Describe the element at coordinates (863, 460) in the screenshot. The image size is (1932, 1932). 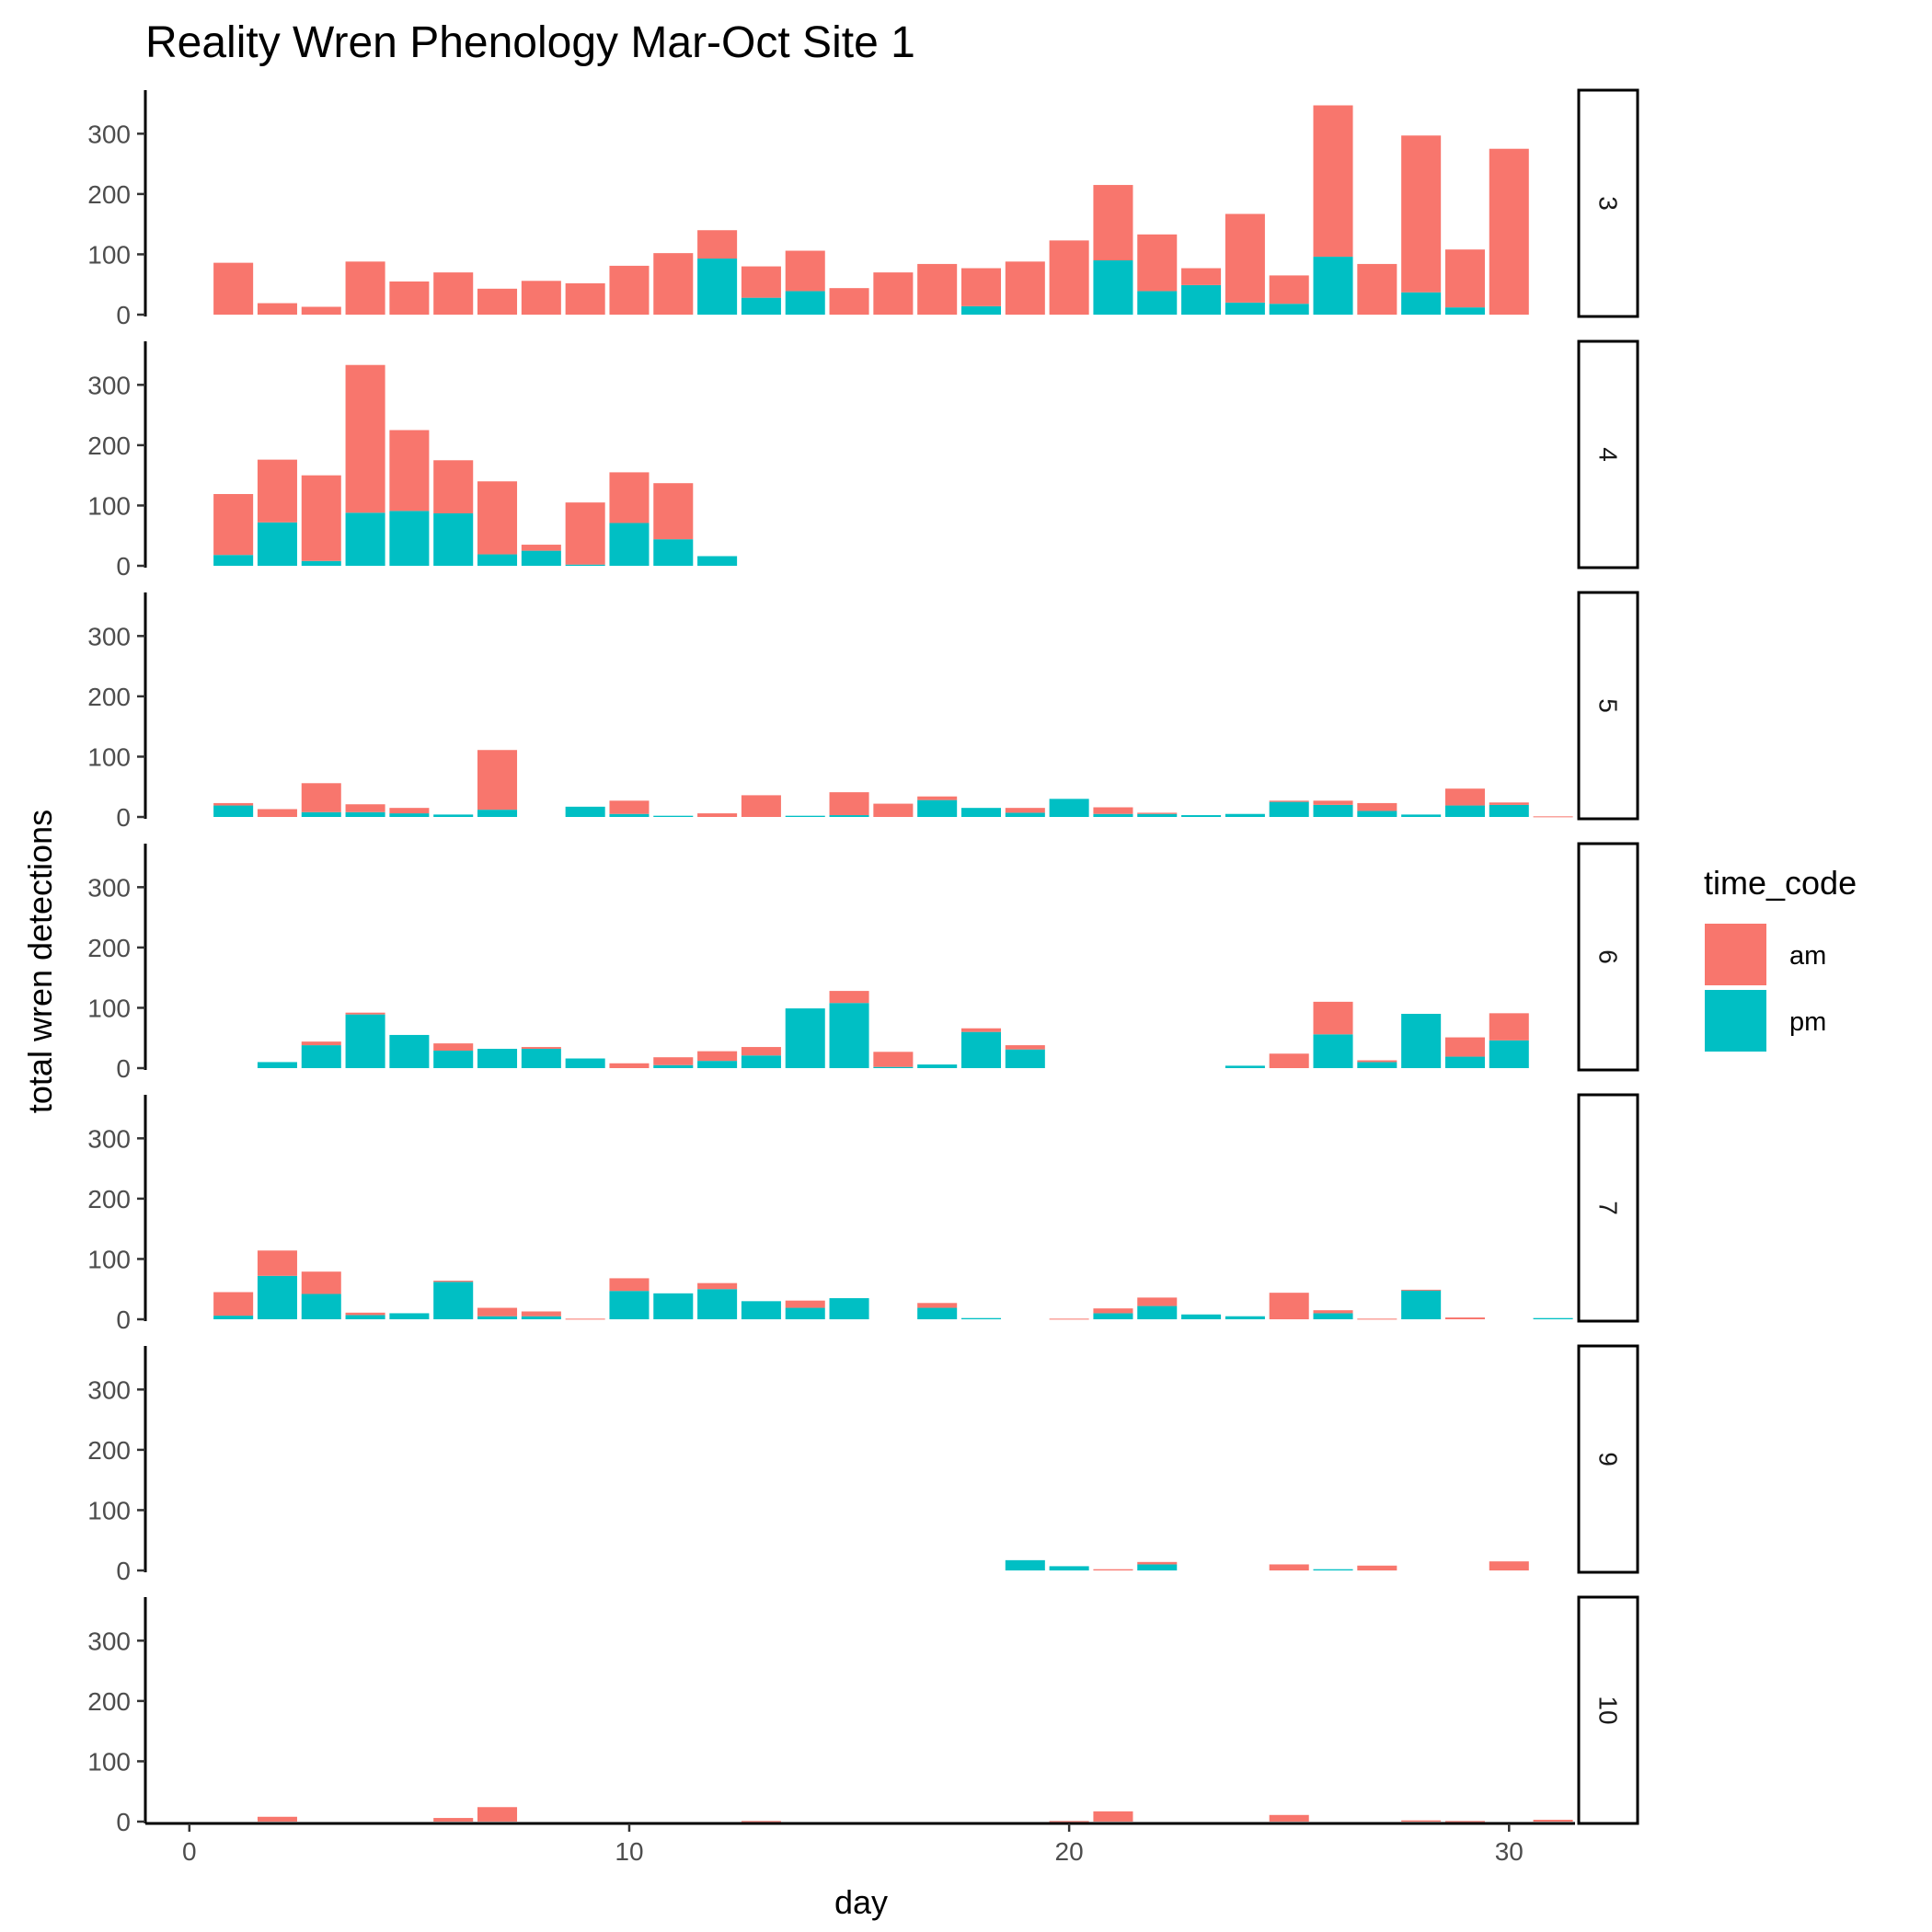
I see `panel-month-4: 0 100 200 300 4` at that location.